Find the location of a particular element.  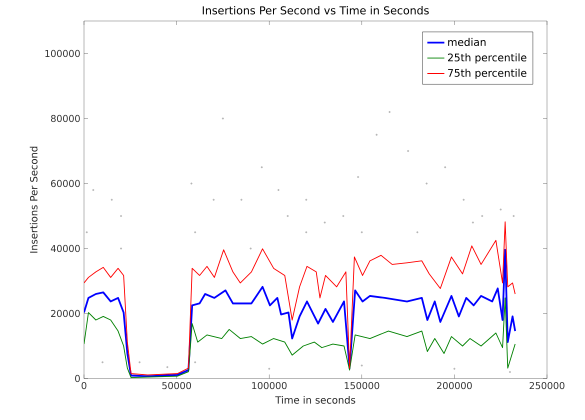

y-axis-title: Insertions Per Second is located at coordinates (34, 199).